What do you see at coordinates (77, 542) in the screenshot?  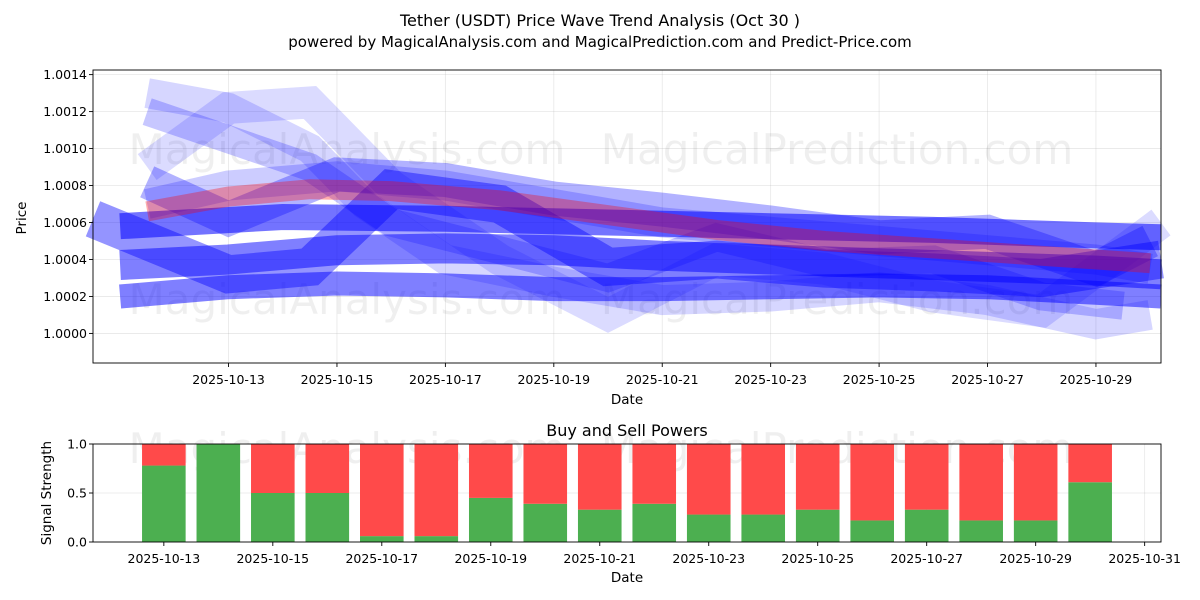 I see `bars-y-tick-label-0: 0.0` at bounding box center [77, 542].